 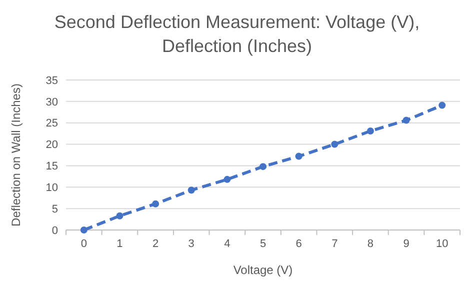 What do you see at coordinates (119, 244) in the screenshot?
I see `x-tick-label: 1` at bounding box center [119, 244].